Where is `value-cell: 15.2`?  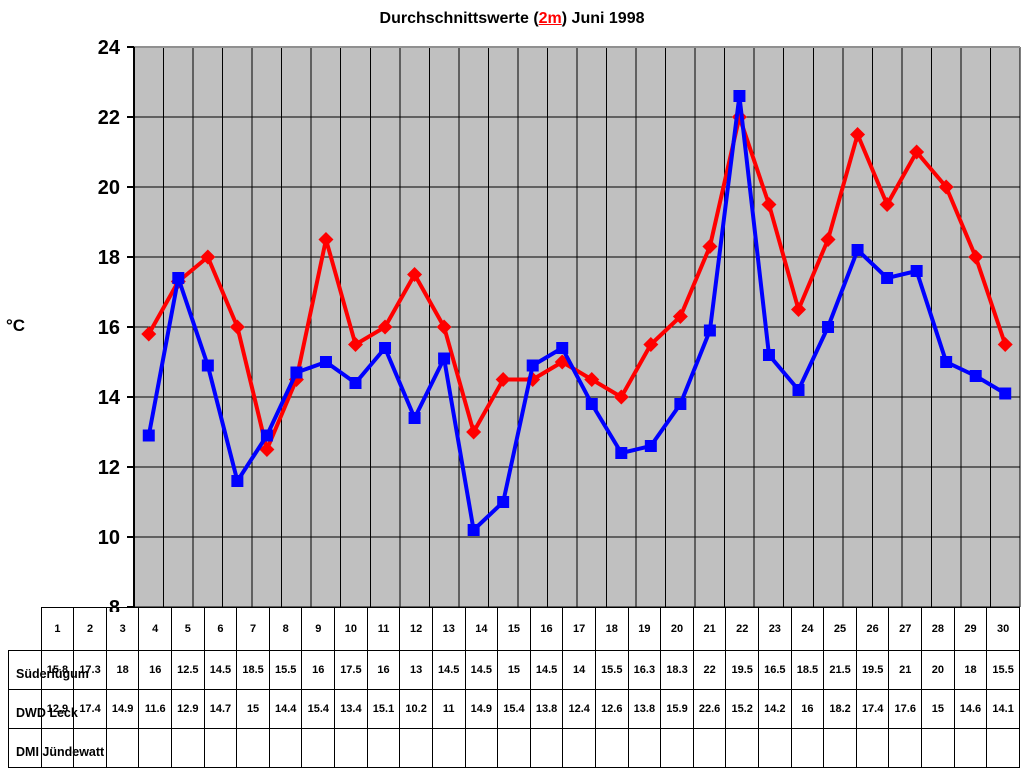
value-cell: 15.2 is located at coordinates (742, 709).